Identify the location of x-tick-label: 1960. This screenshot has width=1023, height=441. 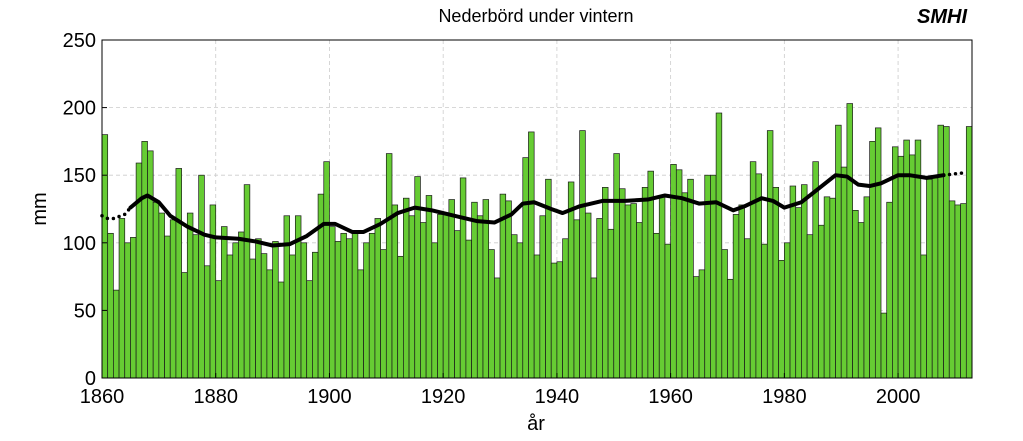
(670, 397).